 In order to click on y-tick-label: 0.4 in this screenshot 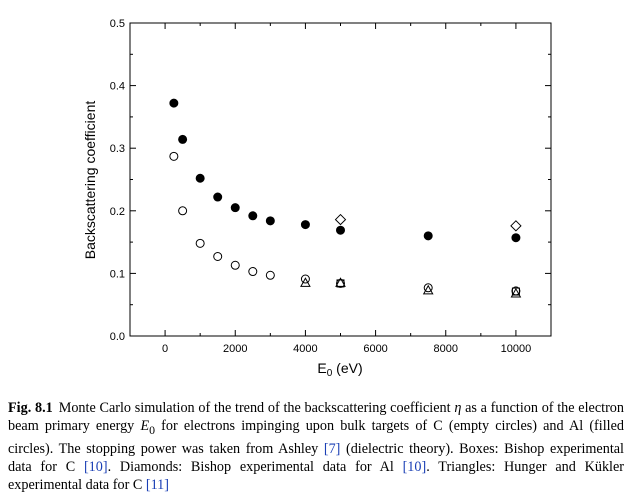, I will do `click(117, 87)`.